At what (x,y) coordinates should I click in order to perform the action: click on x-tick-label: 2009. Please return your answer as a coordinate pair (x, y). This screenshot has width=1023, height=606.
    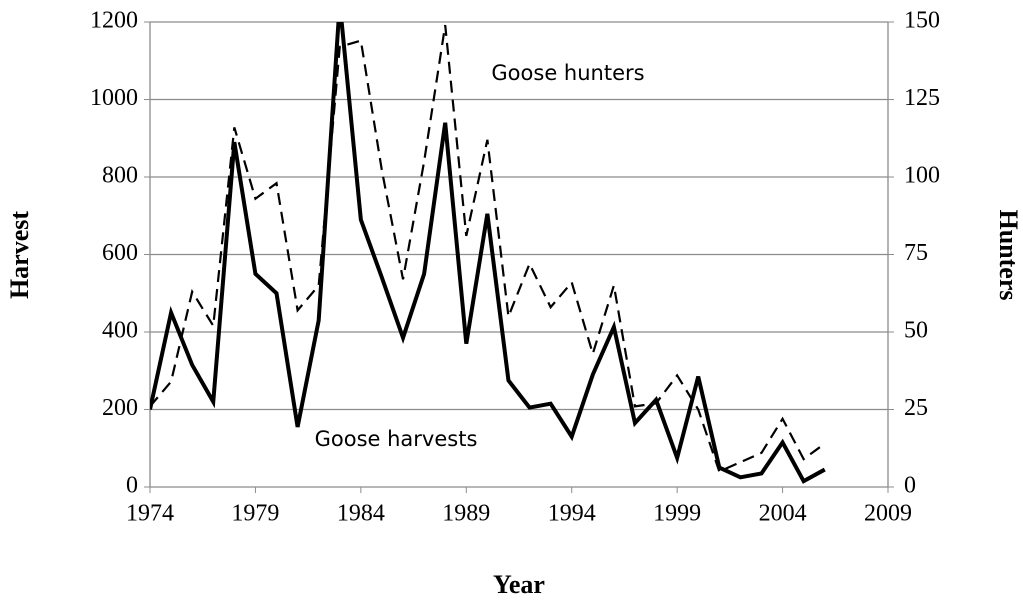
    Looking at the image, I should click on (888, 514).